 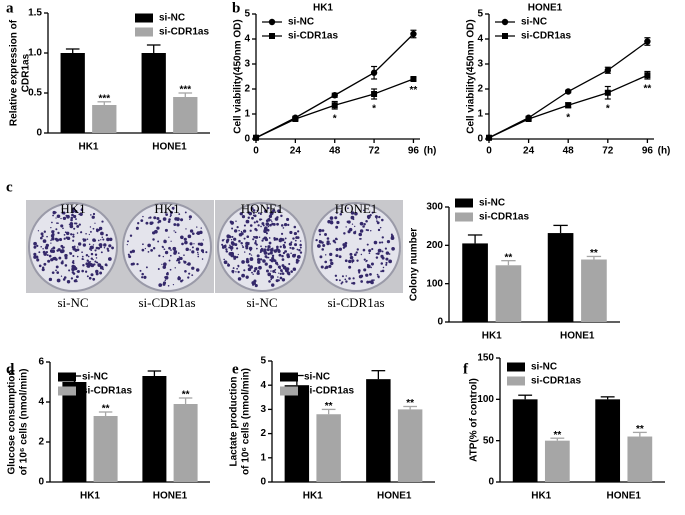 I want to click on panel-letter: c, so click(x=9, y=187).